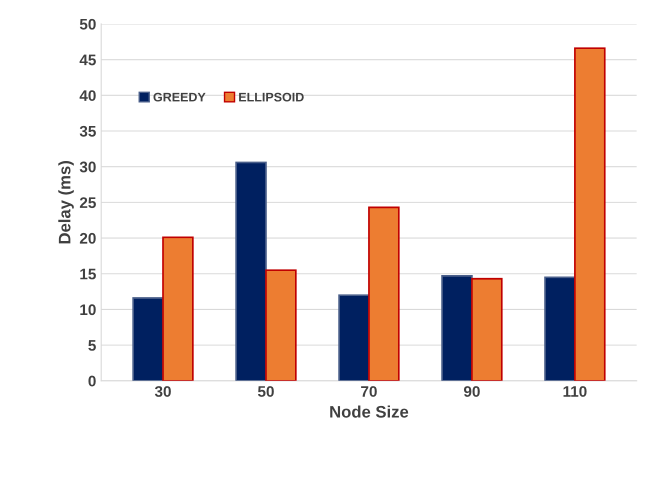 The height and width of the screenshot is (479, 653). I want to click on y-tick-label: 15, so click(88, 274).